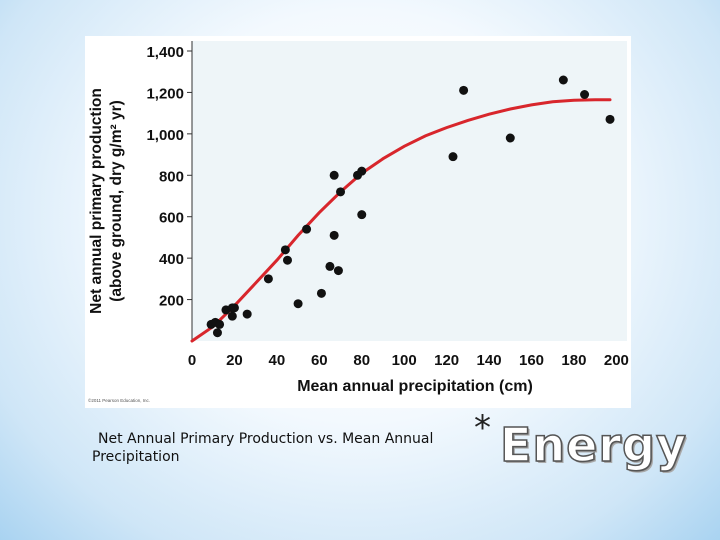 The width and height of the screenshot is (720, 540). What do you see at coordinates (171, 176) in the screenshot?
I see `y-tick-label: 800` at bounding box center [171, 176].